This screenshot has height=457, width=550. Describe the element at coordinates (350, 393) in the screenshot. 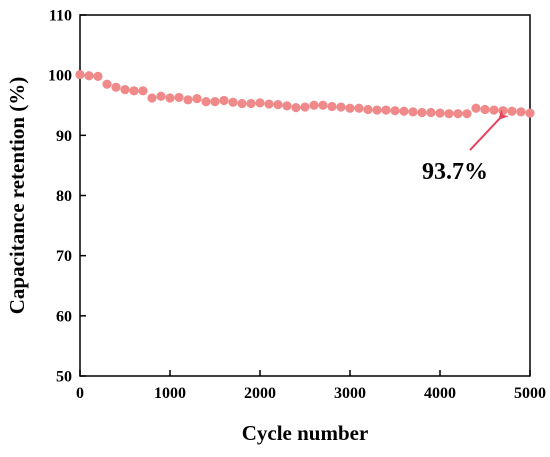

I see `x-tick-label: 3000` at that location.